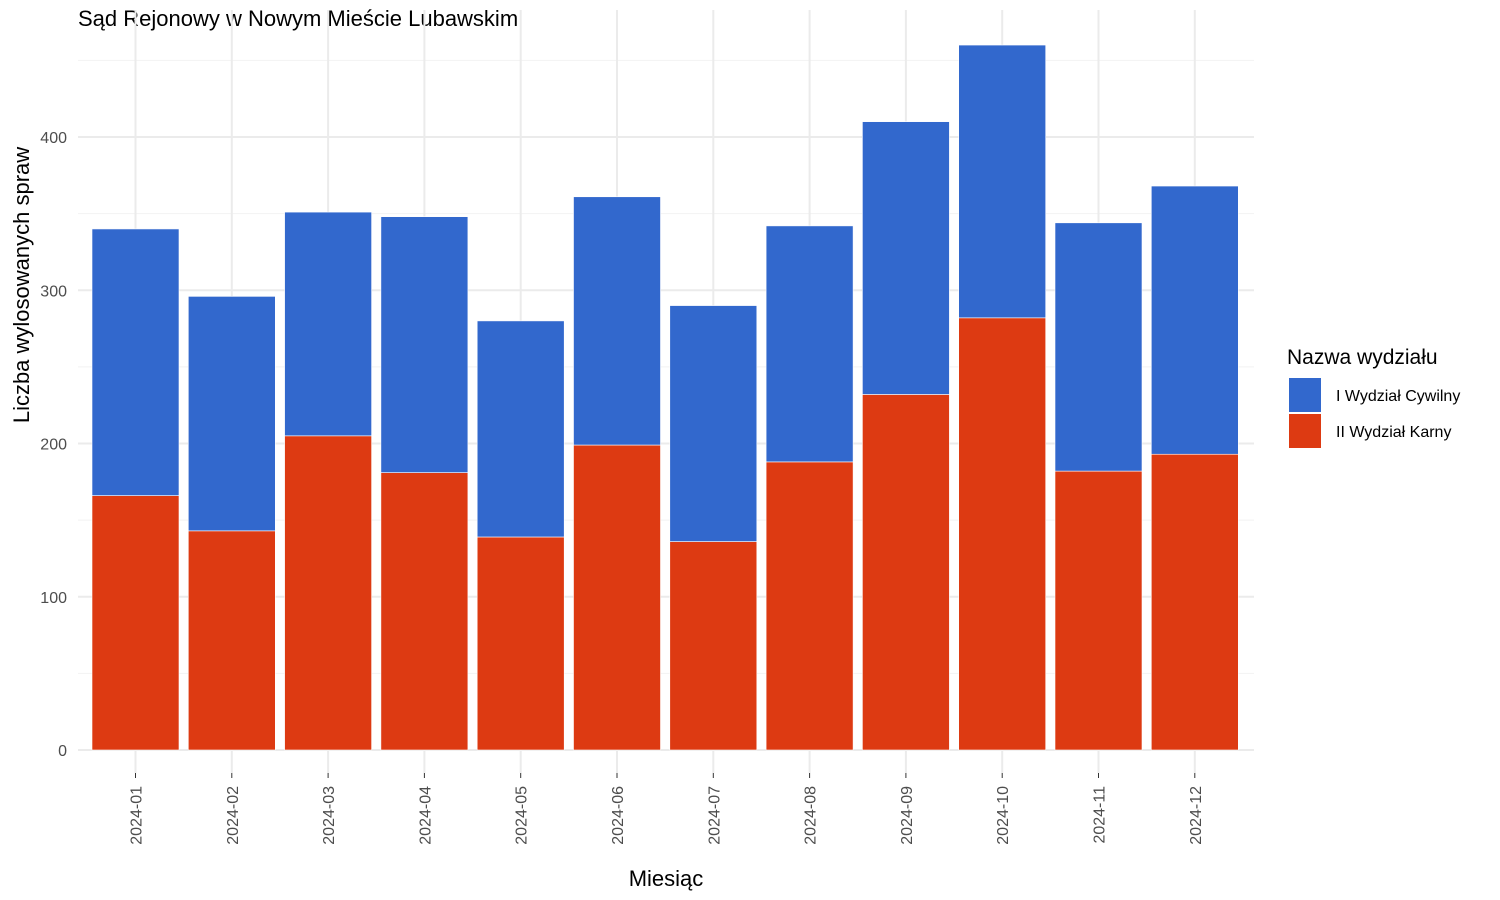 The height and width of the screenshot is (900, 1500). What do you see at coordinates (1196, 815) in the screenshot?
I see `x-tick-label: 2024-12` at bounding box center [1196, 815].